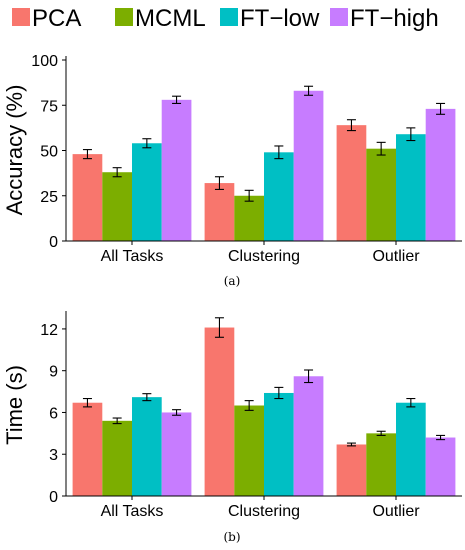 This screenshot has height=550, width=465. What do you see at coordinates (229, 17) in the screenshot?
I see `legend-swatch-ft-low` at bounding box center [229, 17].